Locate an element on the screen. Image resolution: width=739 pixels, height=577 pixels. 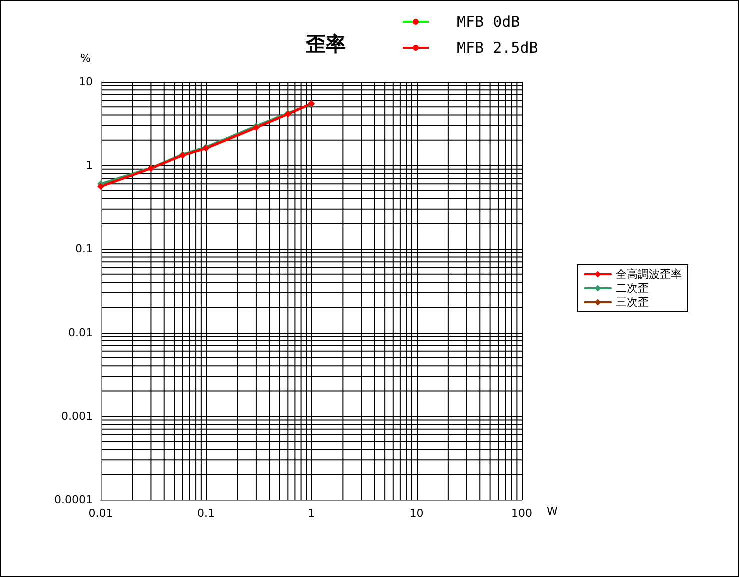
x-tick-label: 10 is located at coordinates (417, 513).